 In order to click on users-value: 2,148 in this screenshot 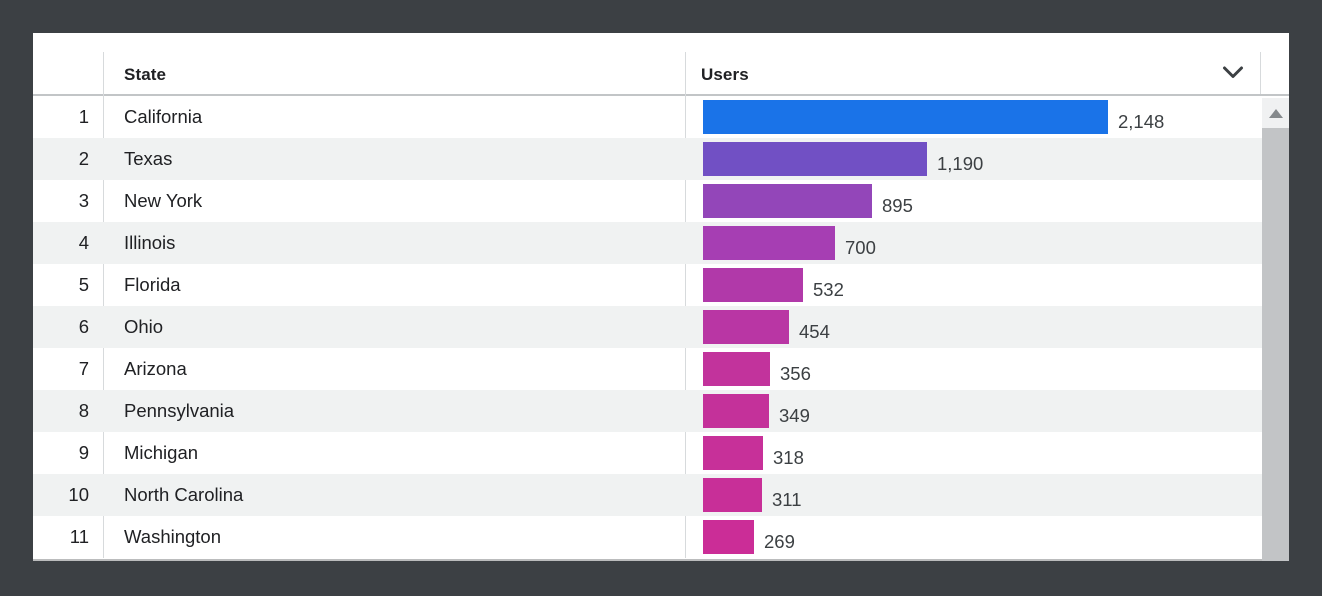, I will do `click(1141, 121)`.